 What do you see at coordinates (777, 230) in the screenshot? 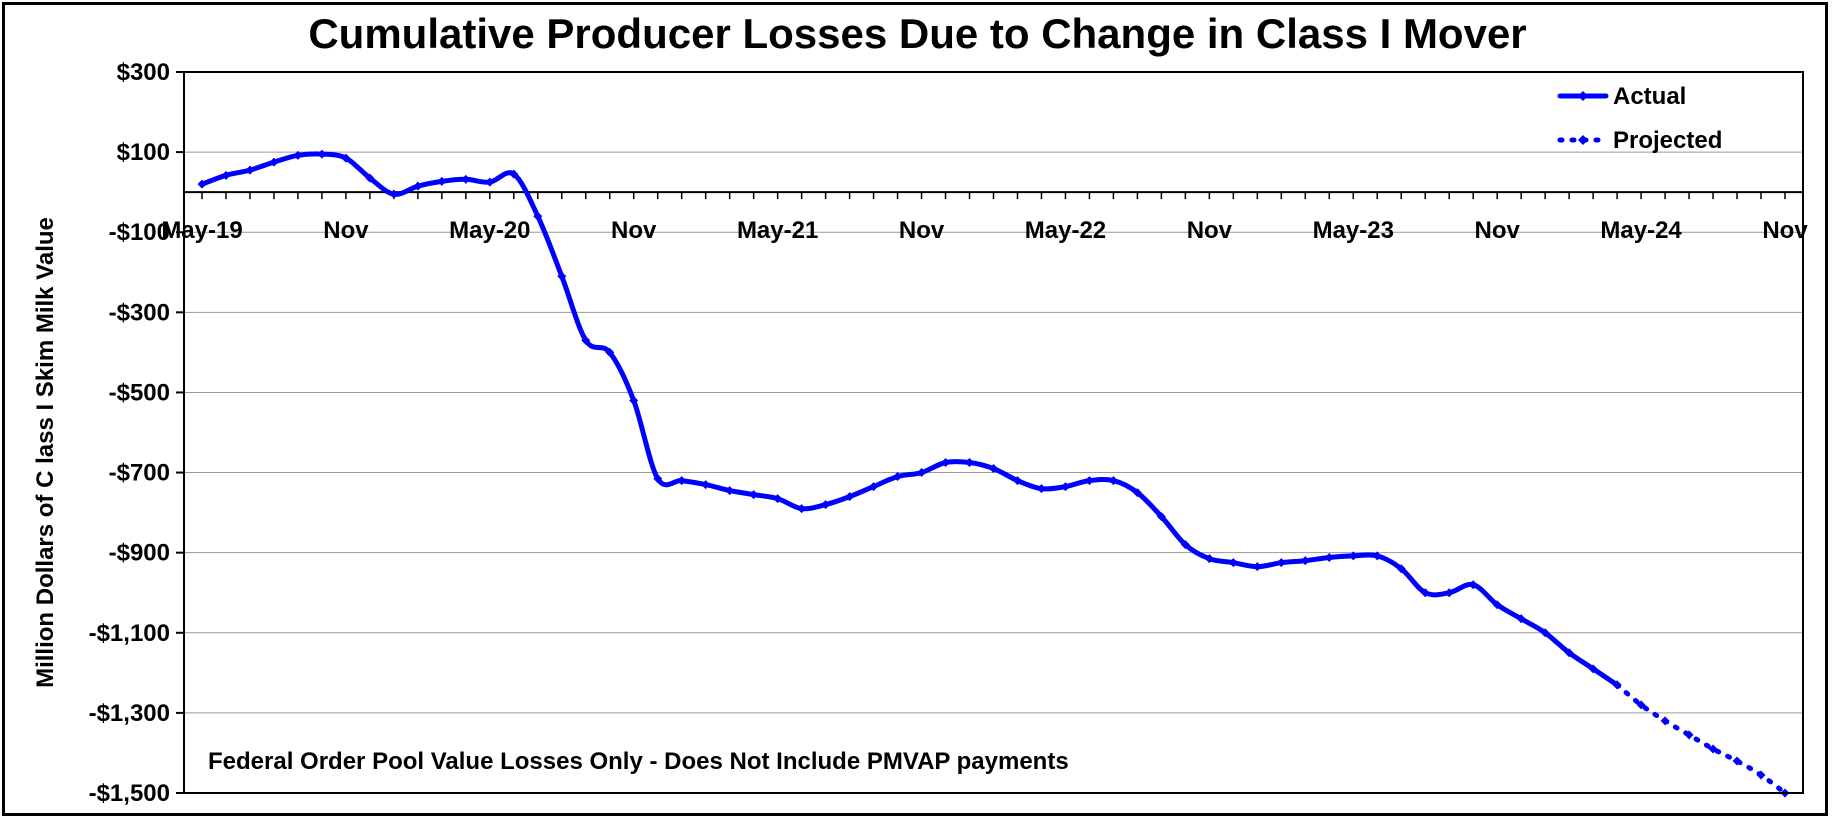
I see `x-tick-label: May-21` at bounding box center [777, 230].